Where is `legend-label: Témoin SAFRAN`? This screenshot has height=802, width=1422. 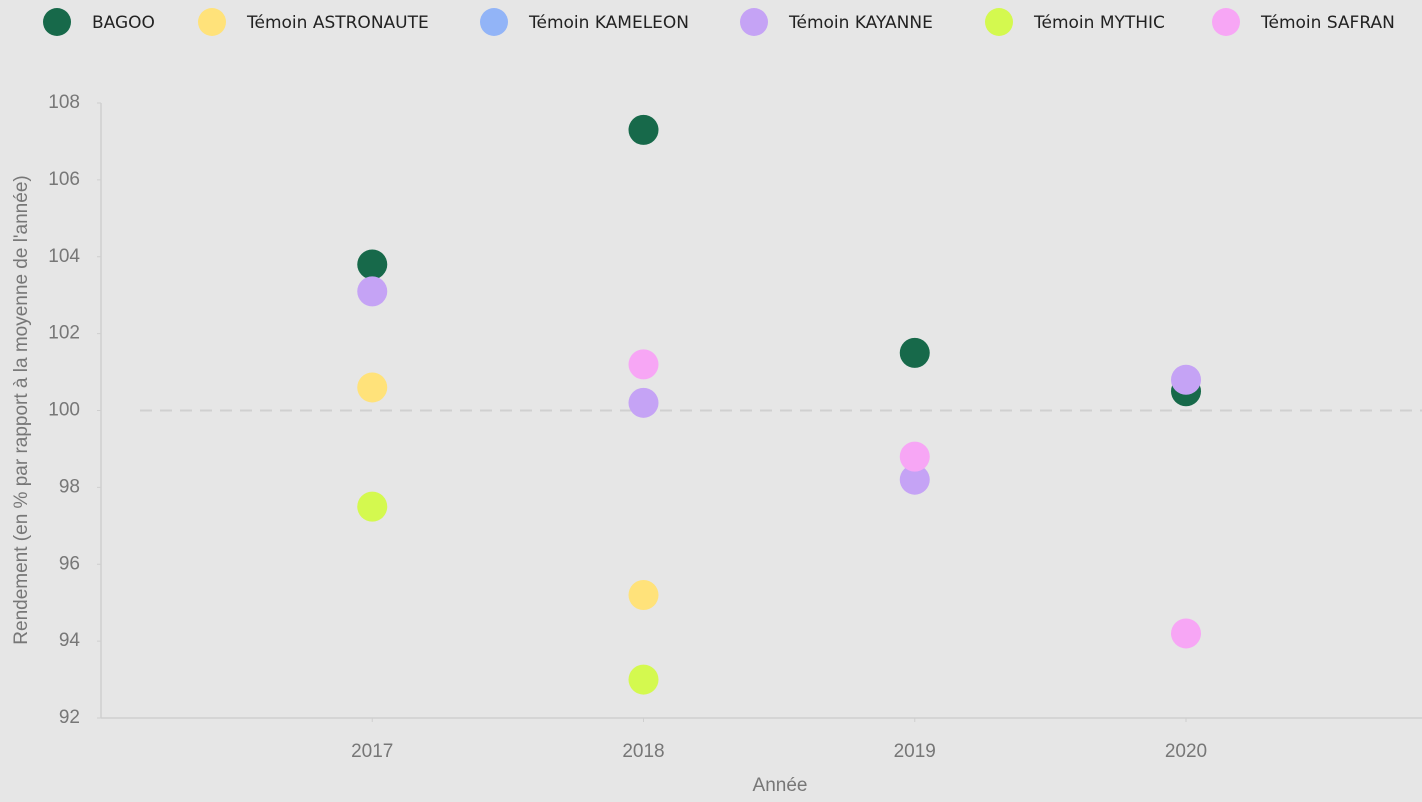 legend-label: Témoin SAFRAN is located at coordinates (1327, 23).